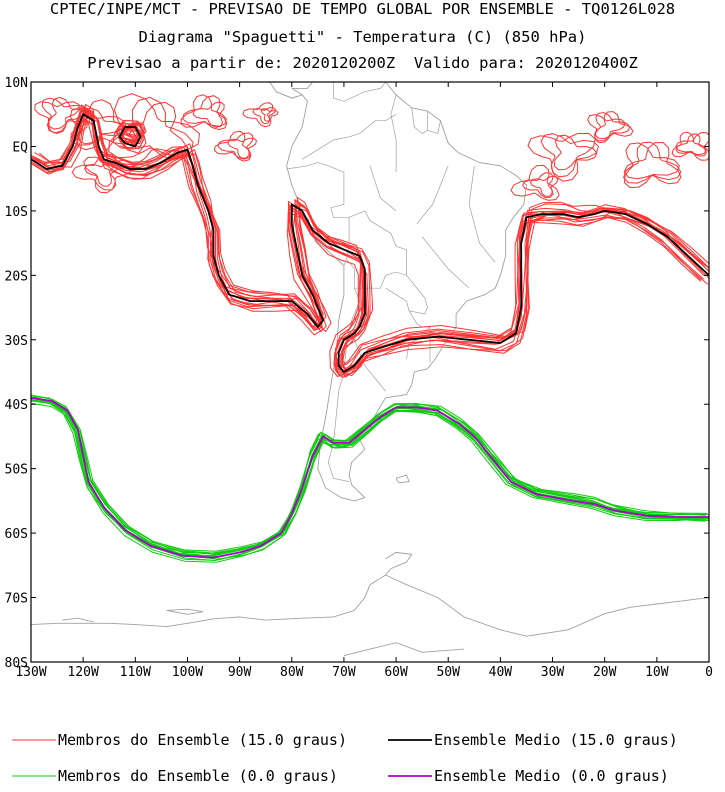 The image size is (725, 792). What do you see at coordinates (605, 672) in the screenshot?
I see `x-tick-label: 20W` at bounding box center [605, 672].